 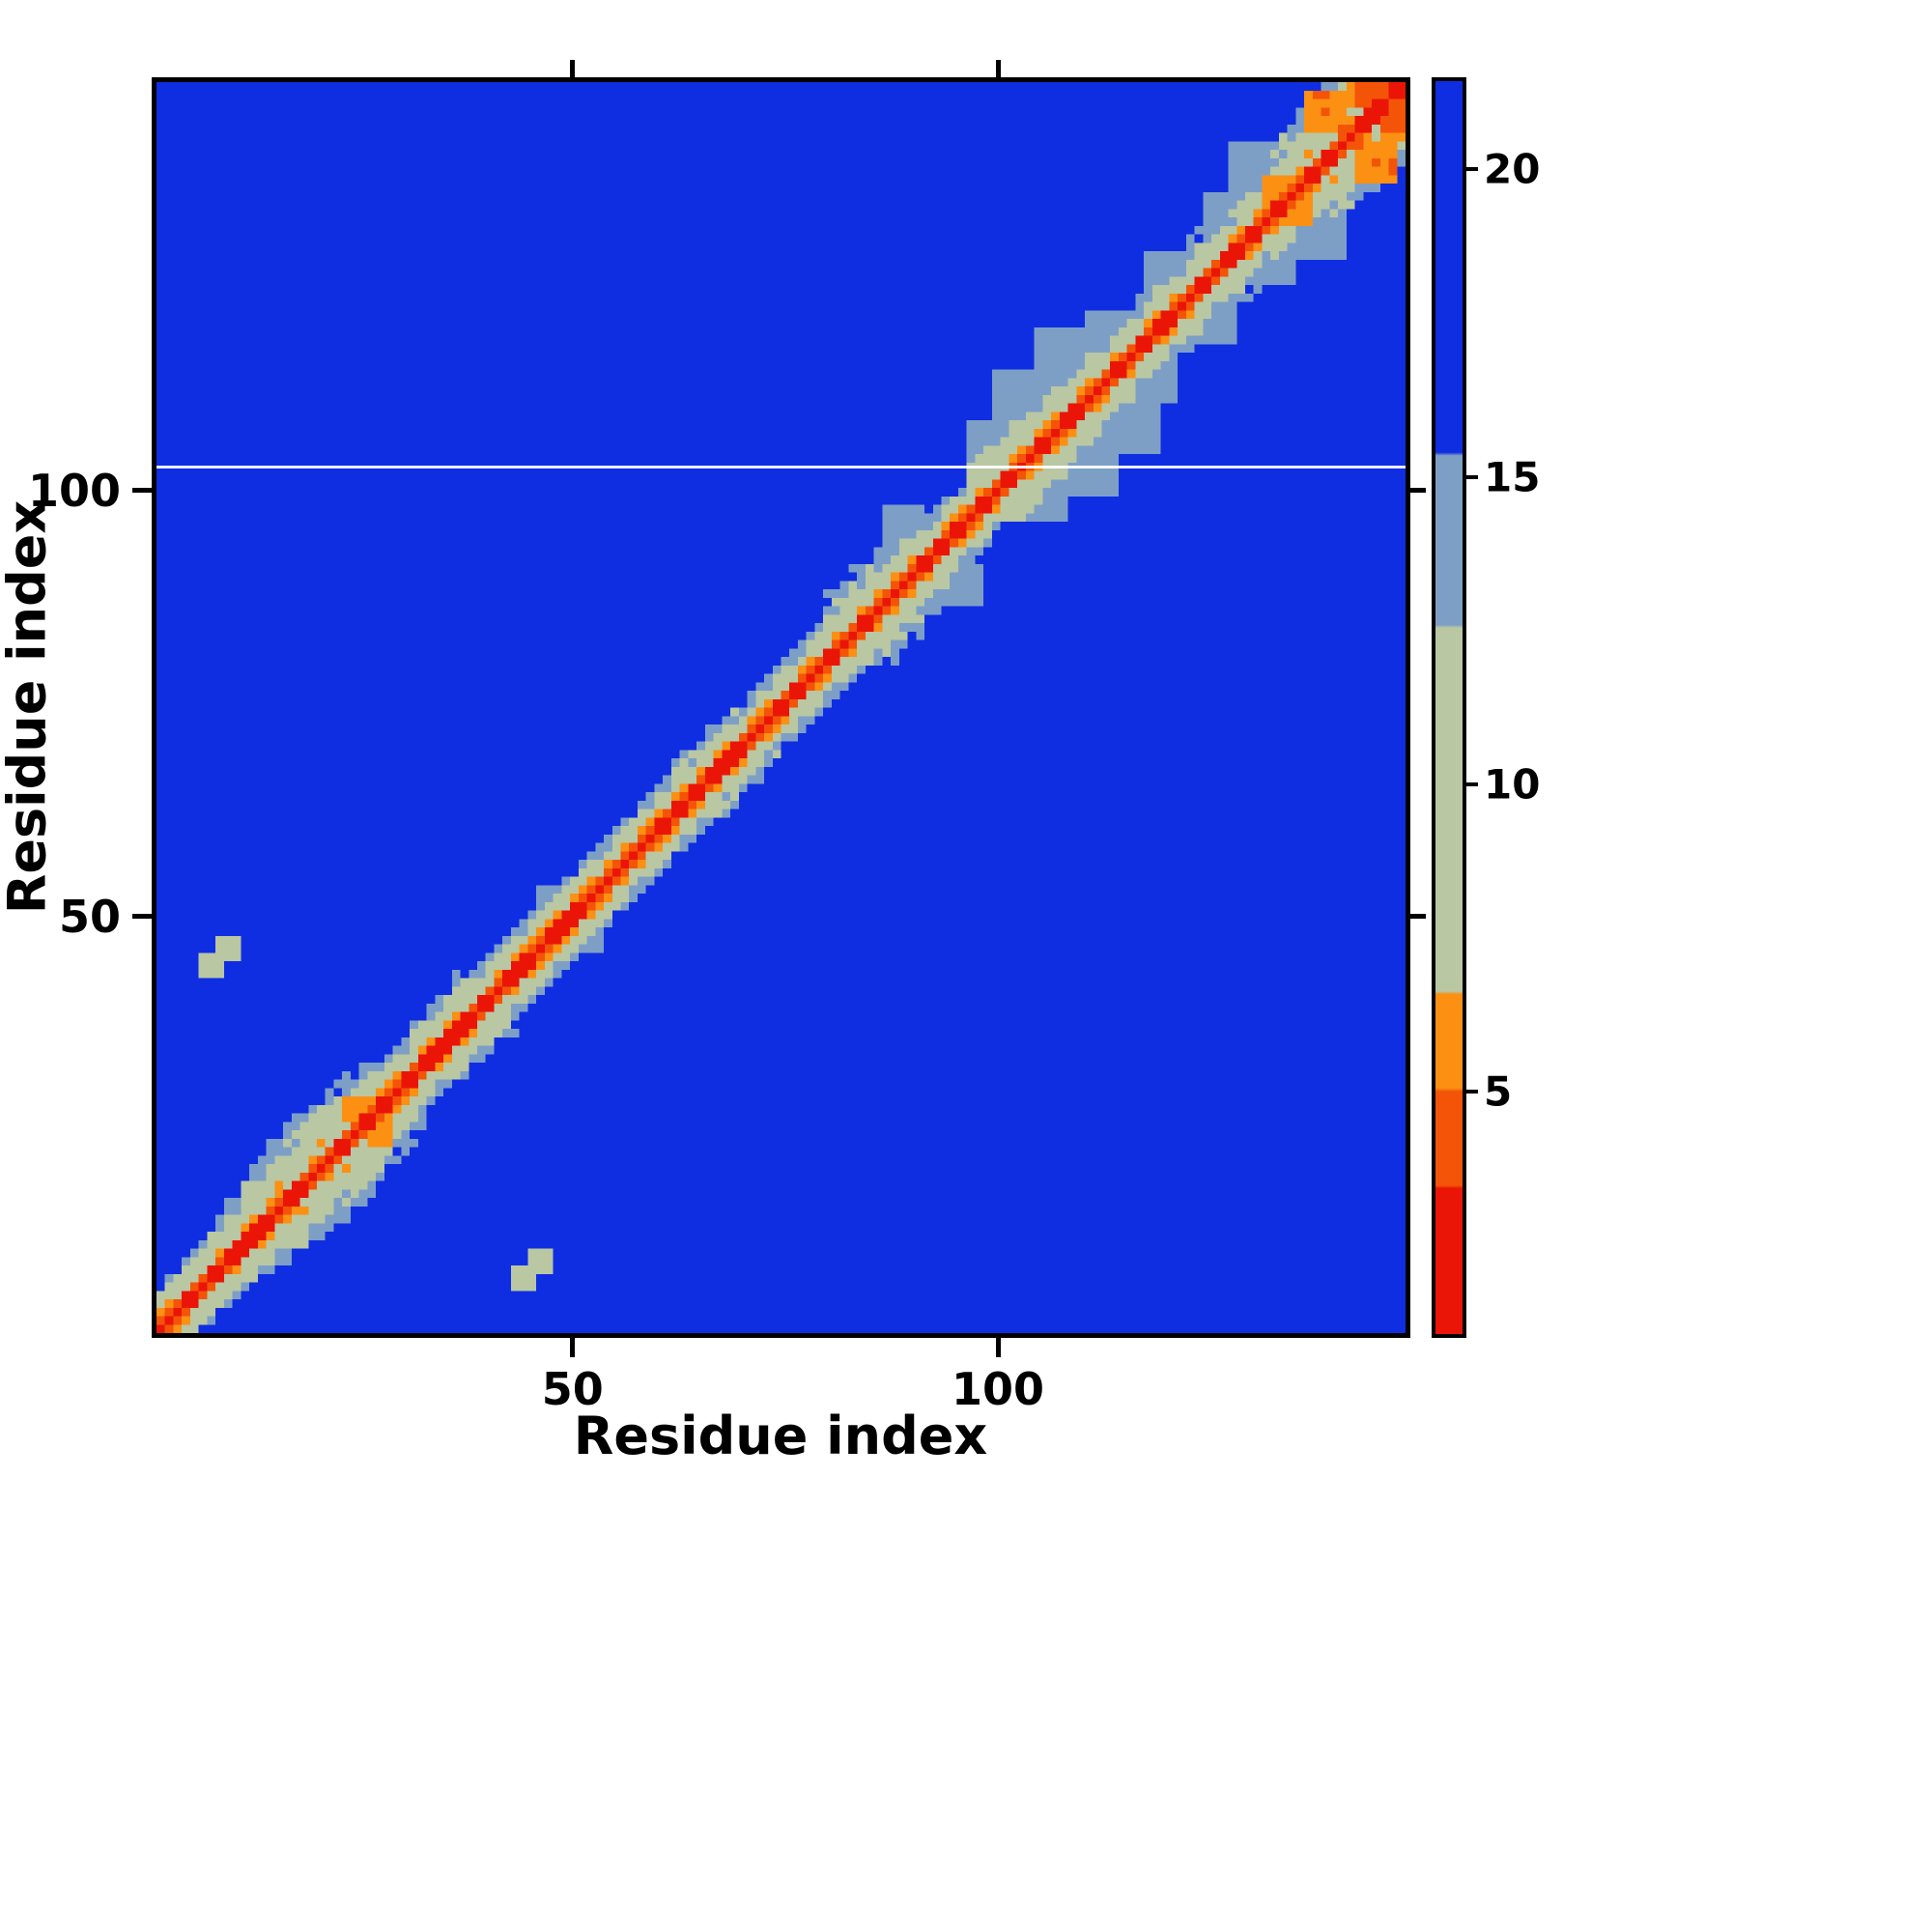 I want to click on colorbar-tick-label: 20, so click(x=1512, y=169).